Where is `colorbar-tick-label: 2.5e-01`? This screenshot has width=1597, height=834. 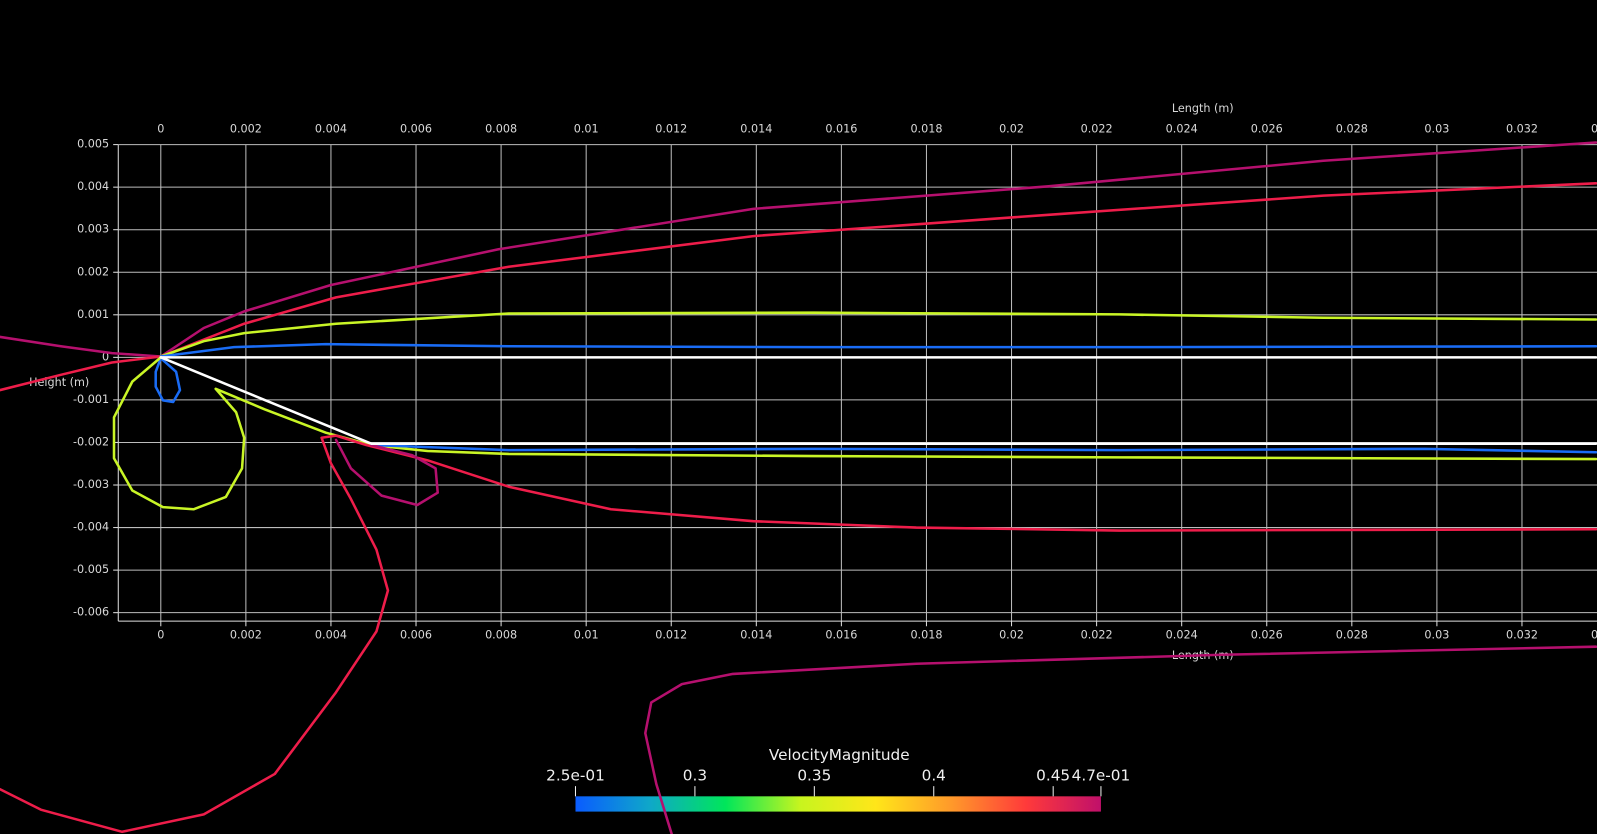 colorbar-tick-label: 2.5e-01 is located at coordinates (575, 775).